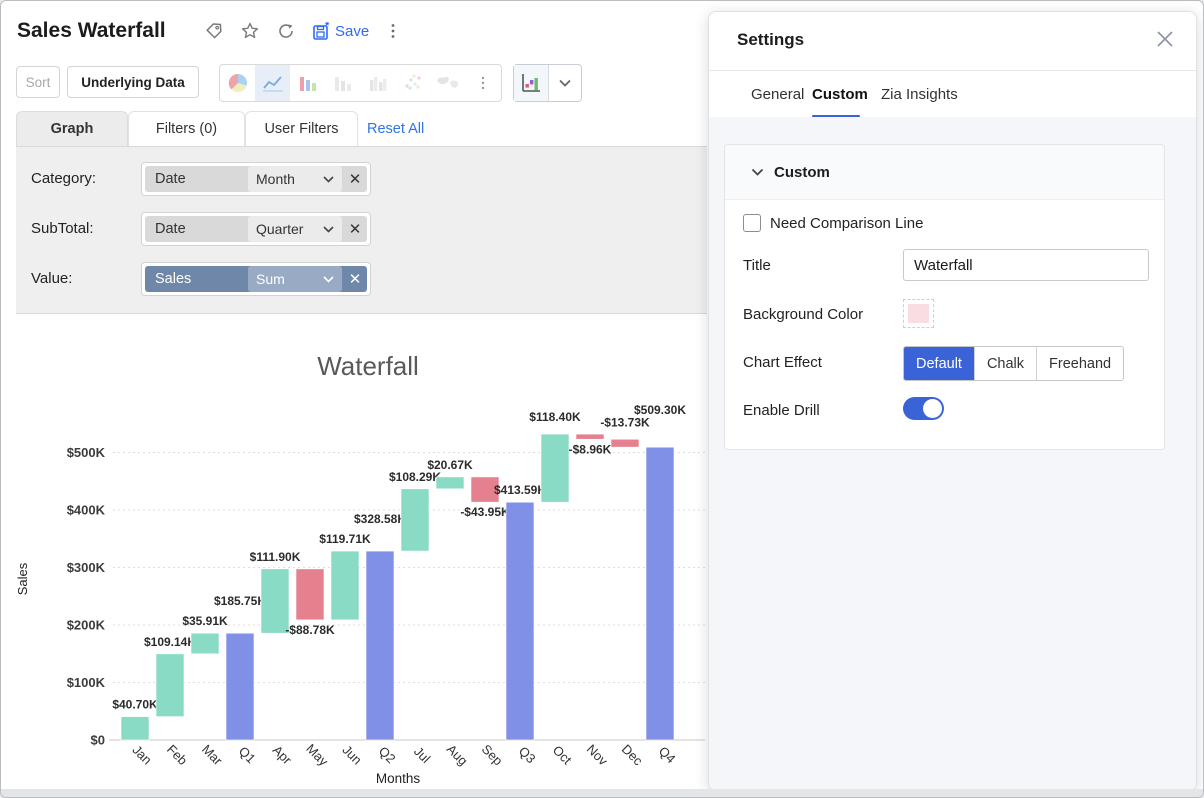 The image size is (1204, 798). I want to click on y-tick-label: $100K, so click(86, 682).